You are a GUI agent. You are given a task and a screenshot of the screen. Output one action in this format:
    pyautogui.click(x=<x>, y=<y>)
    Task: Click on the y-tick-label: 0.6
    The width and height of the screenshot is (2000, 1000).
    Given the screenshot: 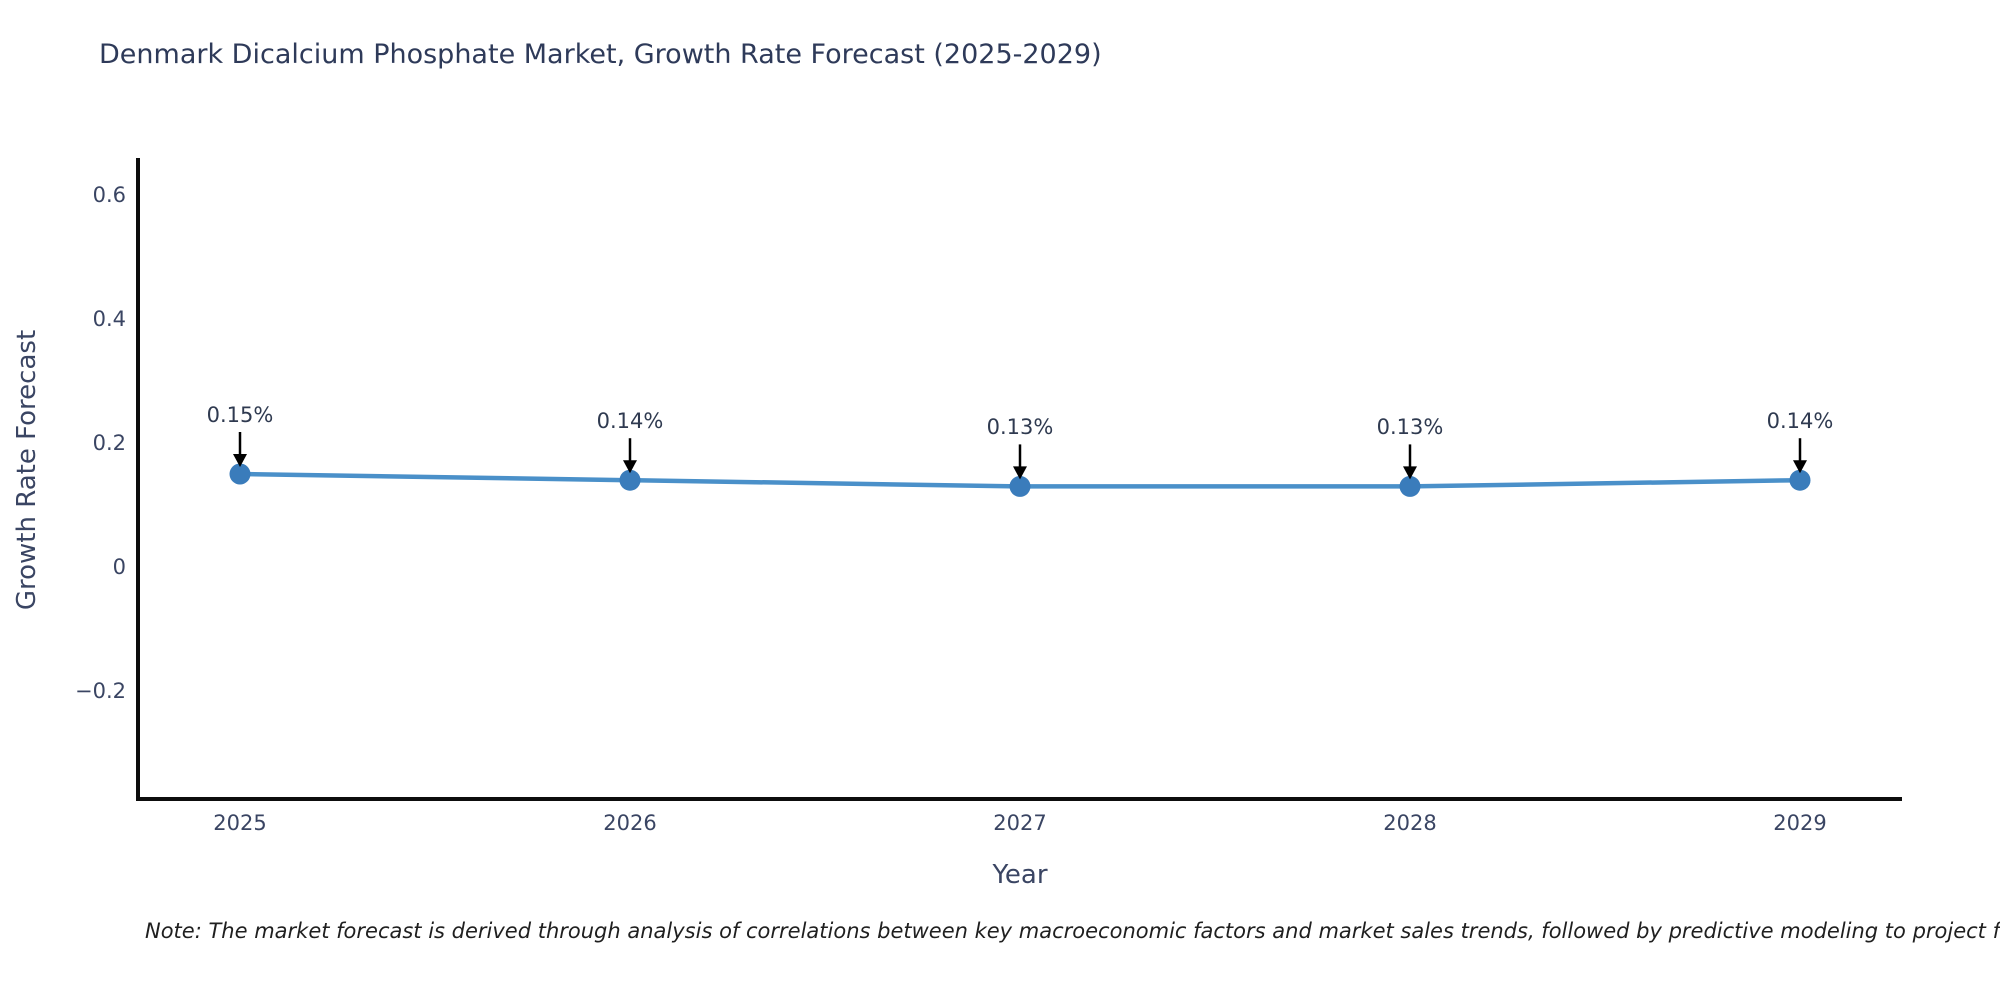 What is the action you would take?
    pyautogui.click(x=109, y=195)
    